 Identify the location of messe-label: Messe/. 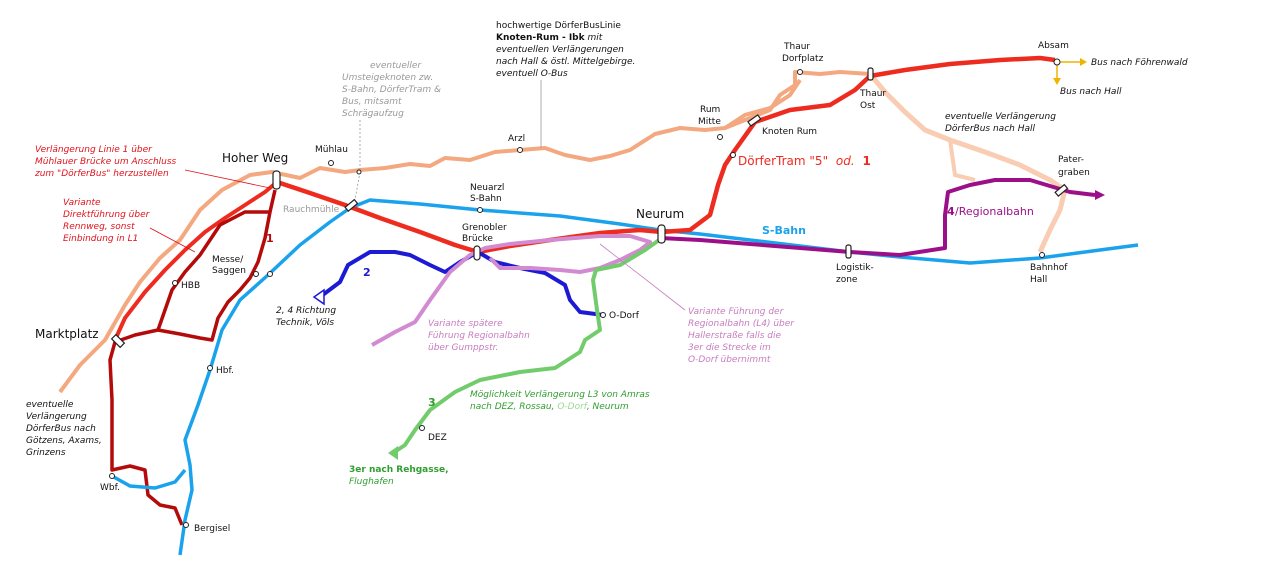
(228, 260).